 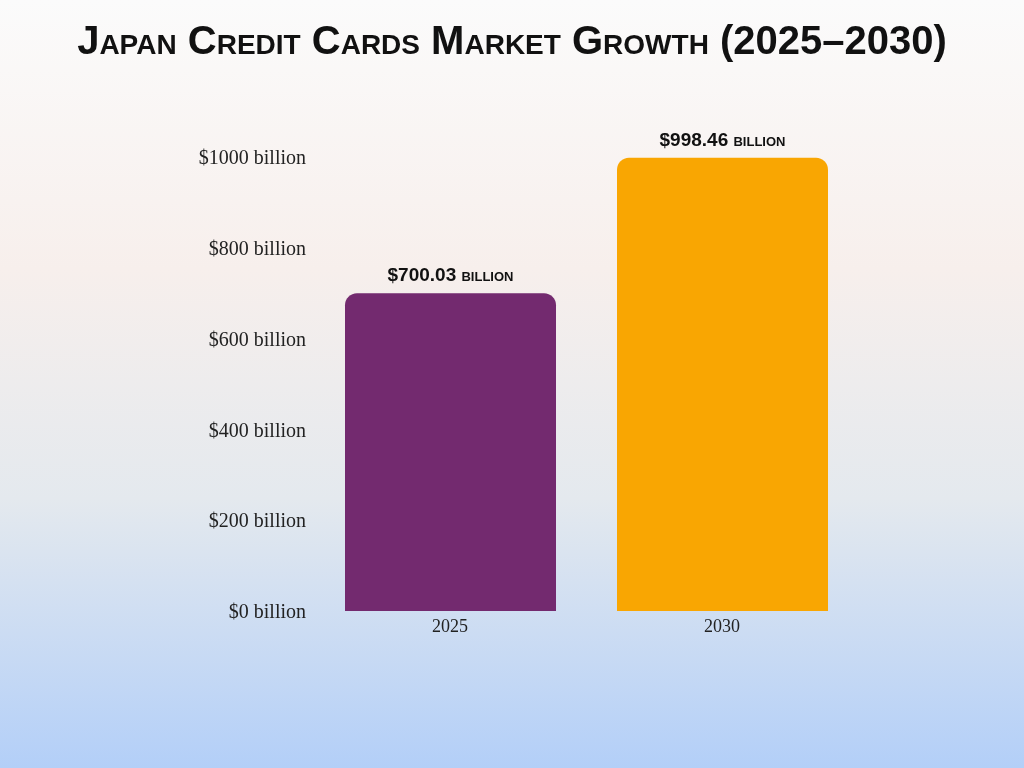 I want to click on y-tick-label: $800 billion, so click(x=257, y=247).